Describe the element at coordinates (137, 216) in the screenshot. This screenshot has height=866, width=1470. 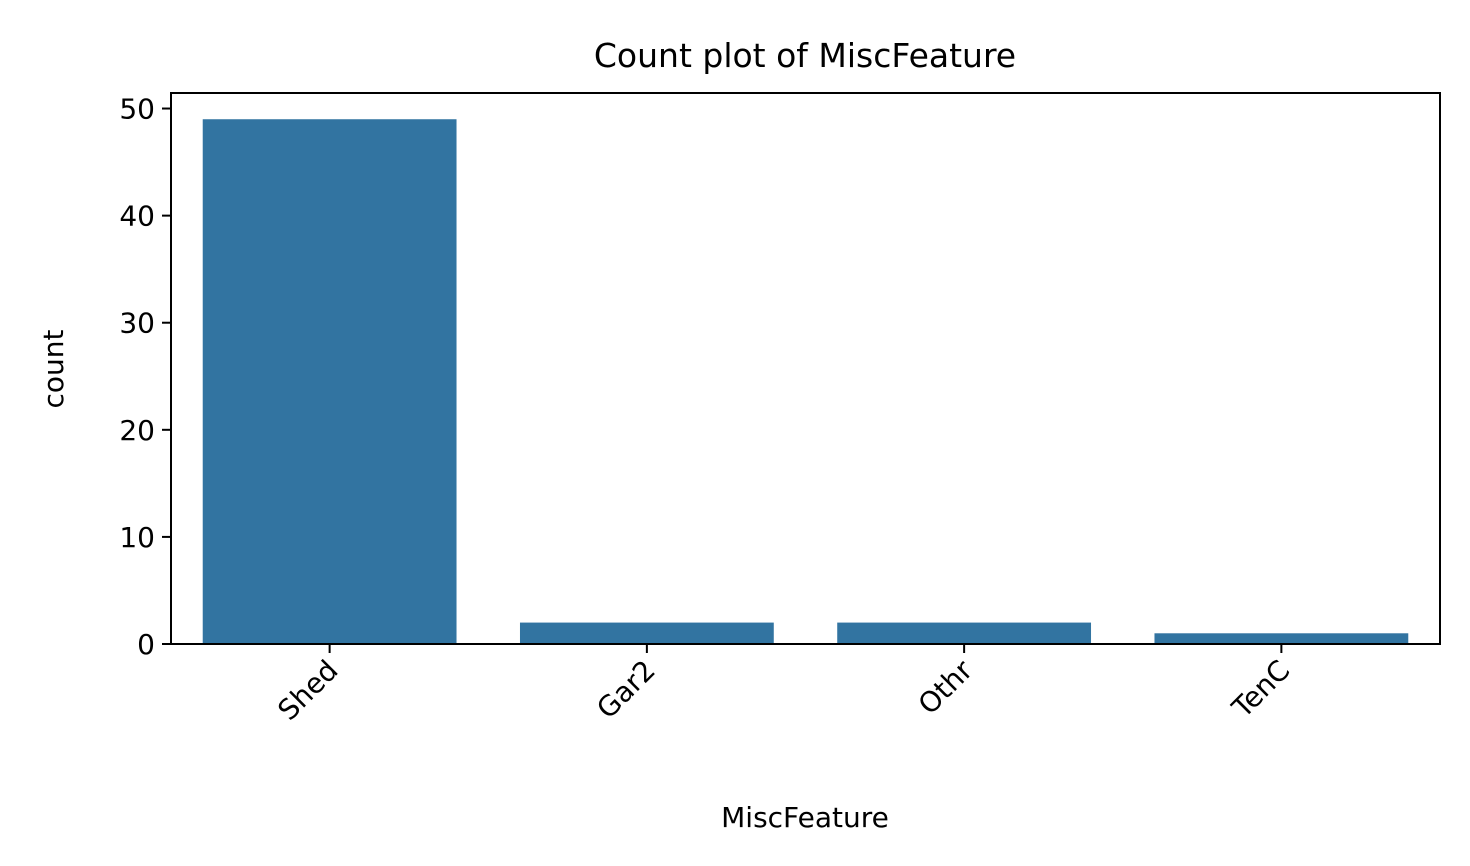
I see `y-tick-label: 40` at that location.